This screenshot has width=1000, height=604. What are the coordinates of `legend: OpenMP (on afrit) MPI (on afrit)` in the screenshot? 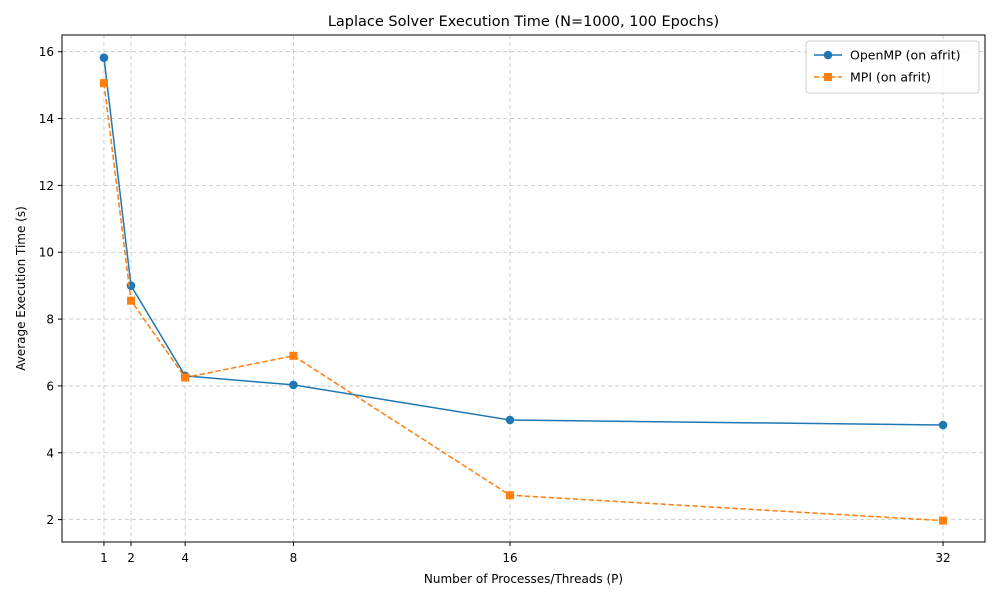 It's located at (892, 67).